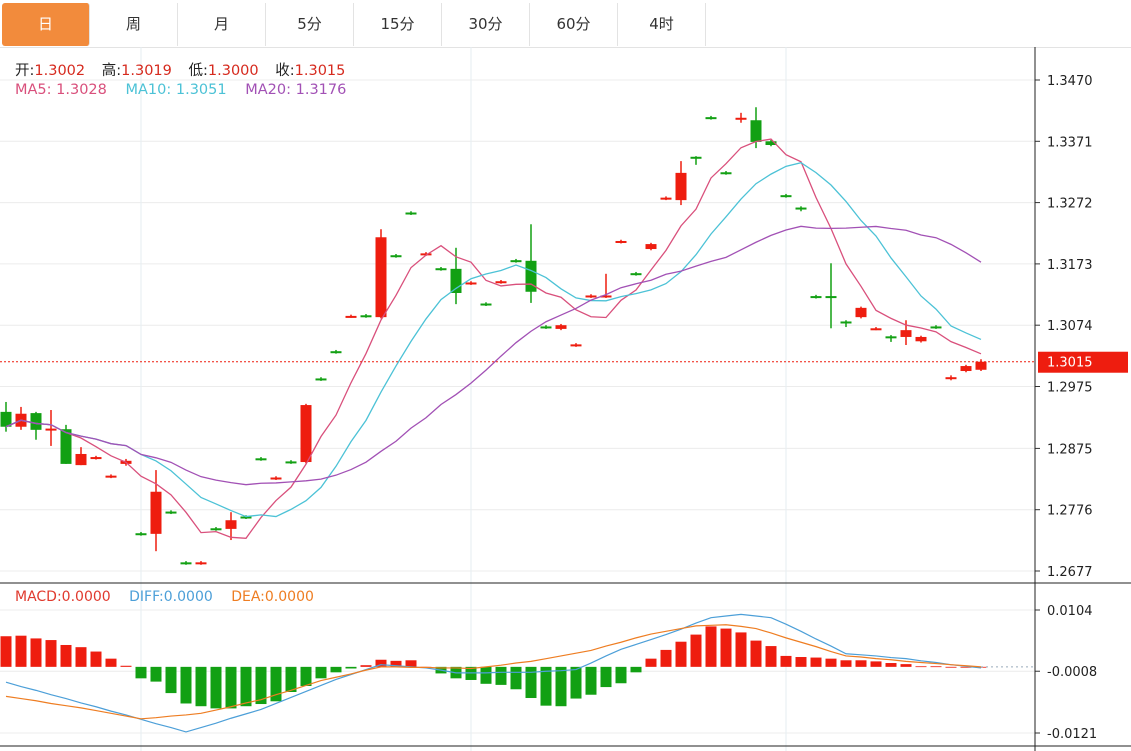  What do you see at coordinates (574, 24) in the screenshot?
I see `tab-60min: 60分` at bounding box center [574, 24].